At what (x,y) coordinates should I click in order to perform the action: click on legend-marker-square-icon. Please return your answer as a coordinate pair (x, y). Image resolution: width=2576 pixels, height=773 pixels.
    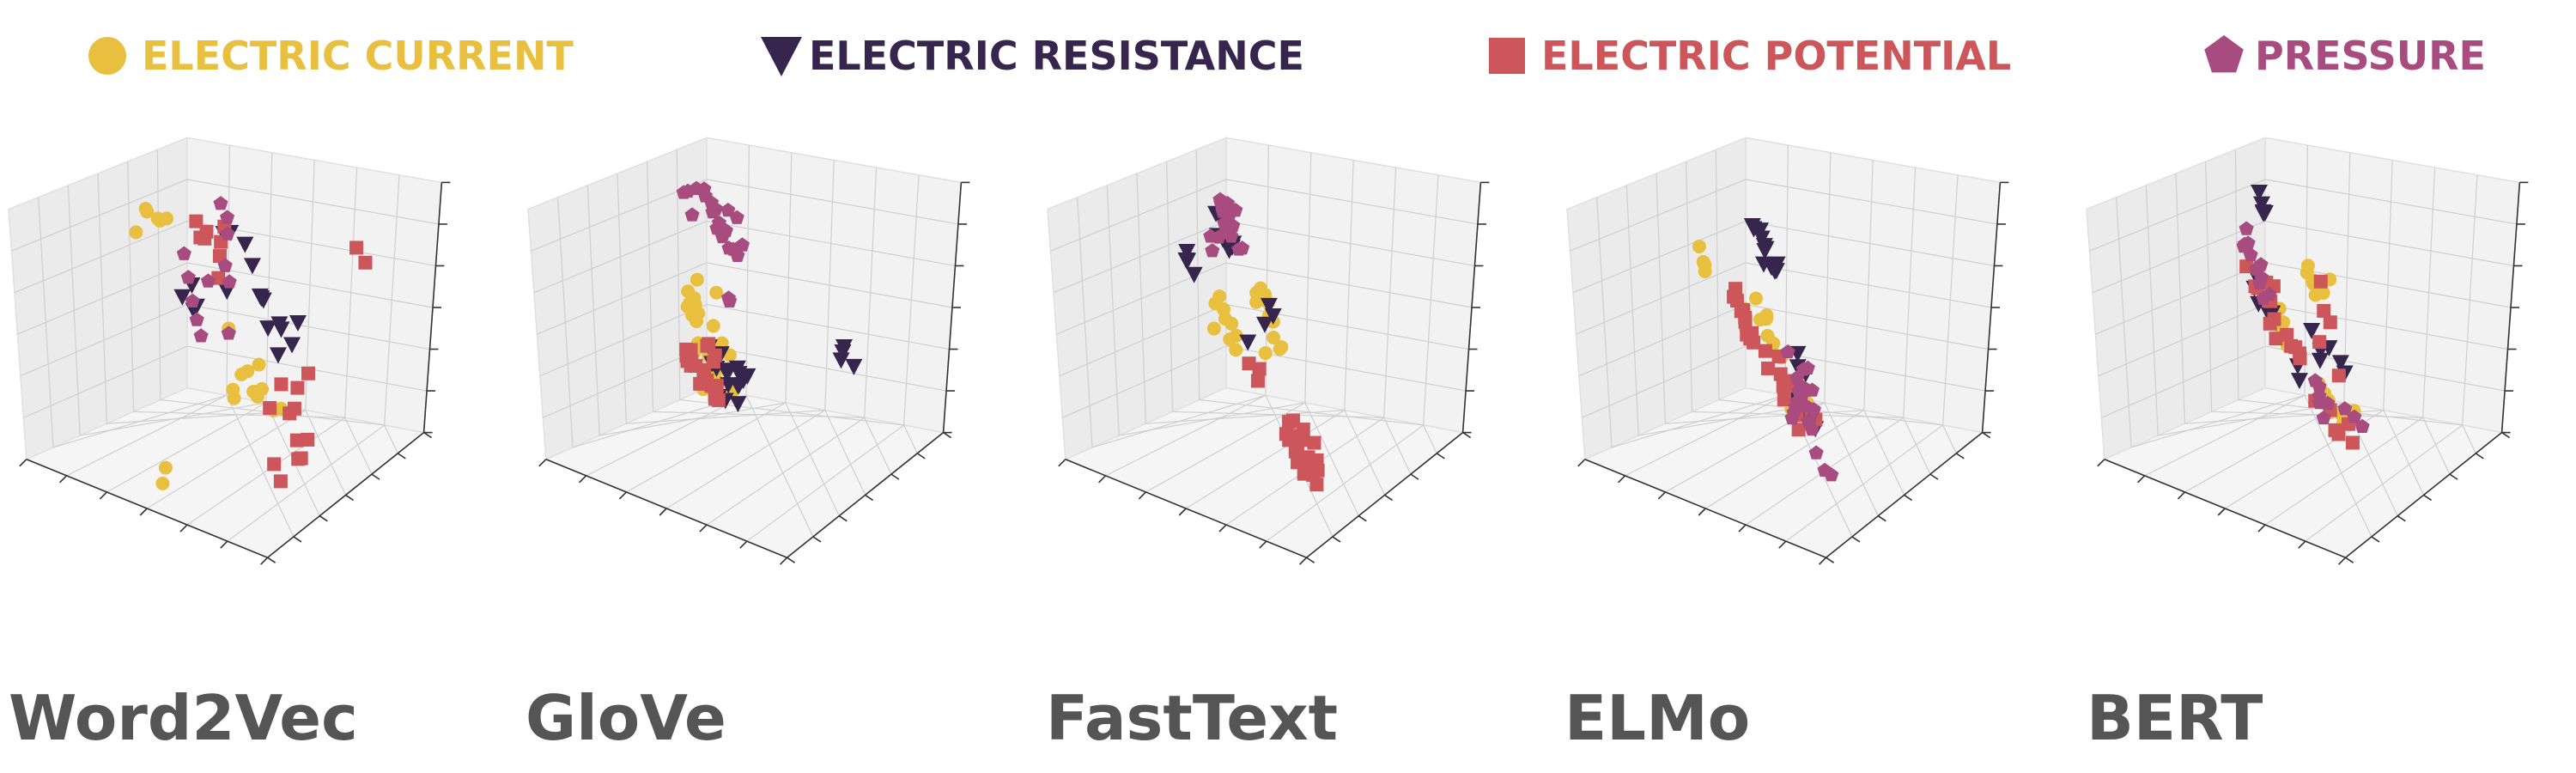
    Looking at the image, I should click on (1507, 56).